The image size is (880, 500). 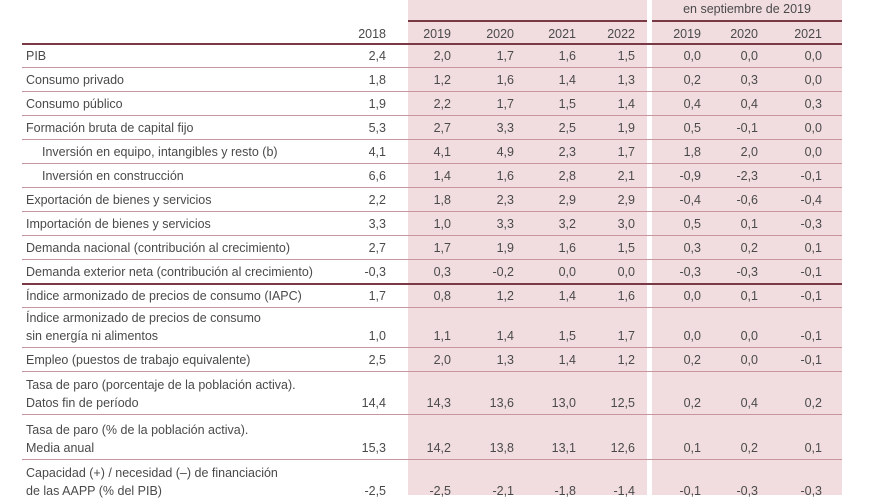 What do you see at coordinates (626, 176) in the screenshot?
I see `table-cell-value: 2,1` at bounding box center [626, 176].